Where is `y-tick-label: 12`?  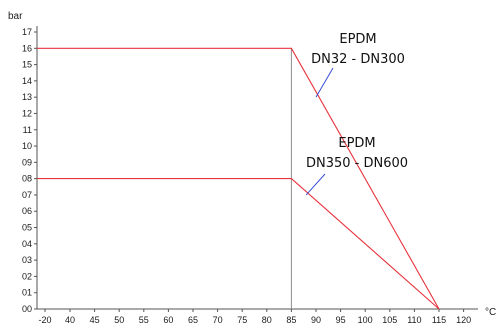 y-tick-label: 12 is located at coordinates (27, 113).